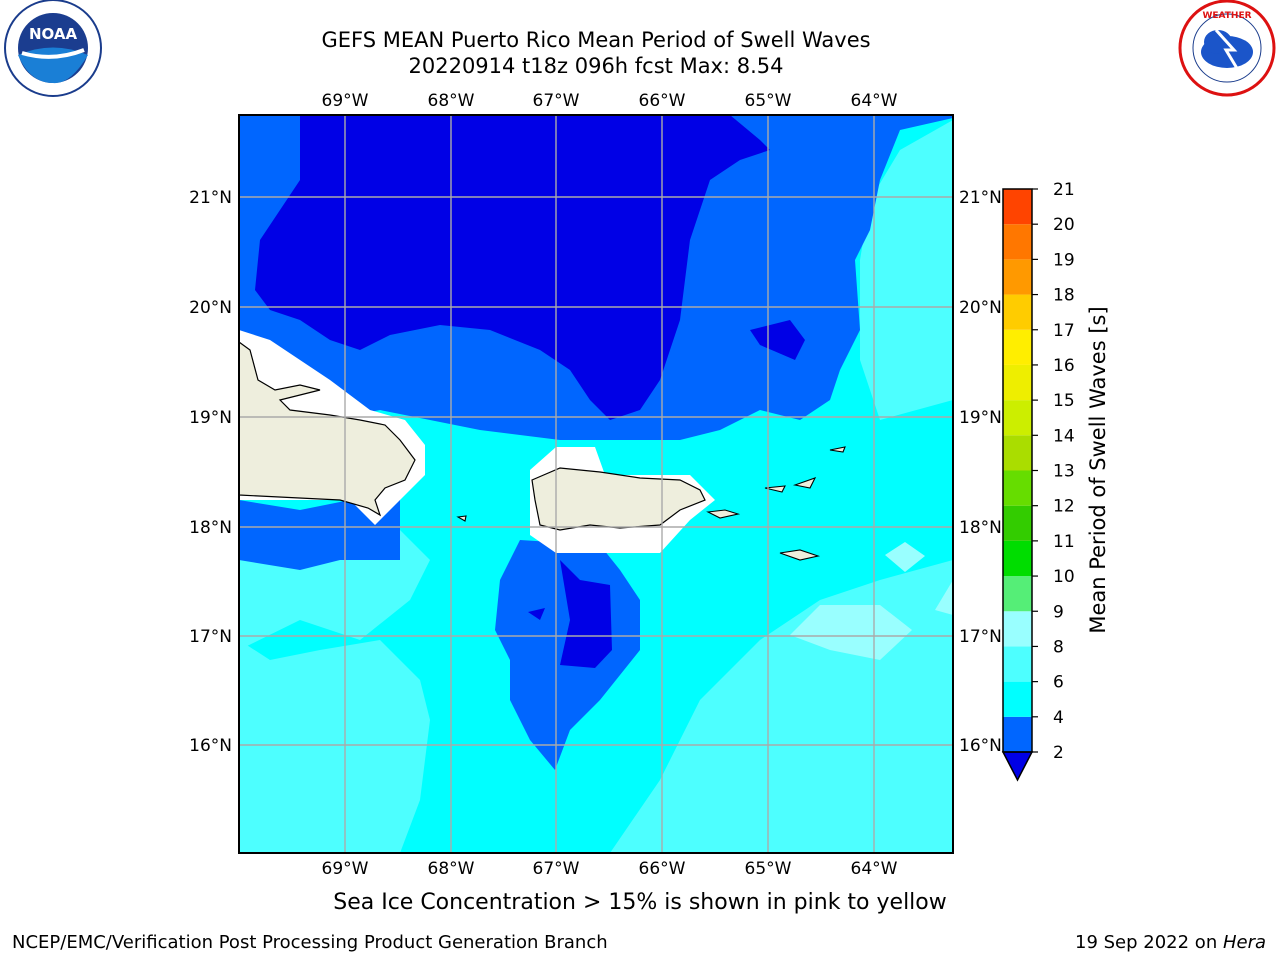 The image size is (1280, 960). I want to click on lon-label-top: 69°W, so click(345, 101).